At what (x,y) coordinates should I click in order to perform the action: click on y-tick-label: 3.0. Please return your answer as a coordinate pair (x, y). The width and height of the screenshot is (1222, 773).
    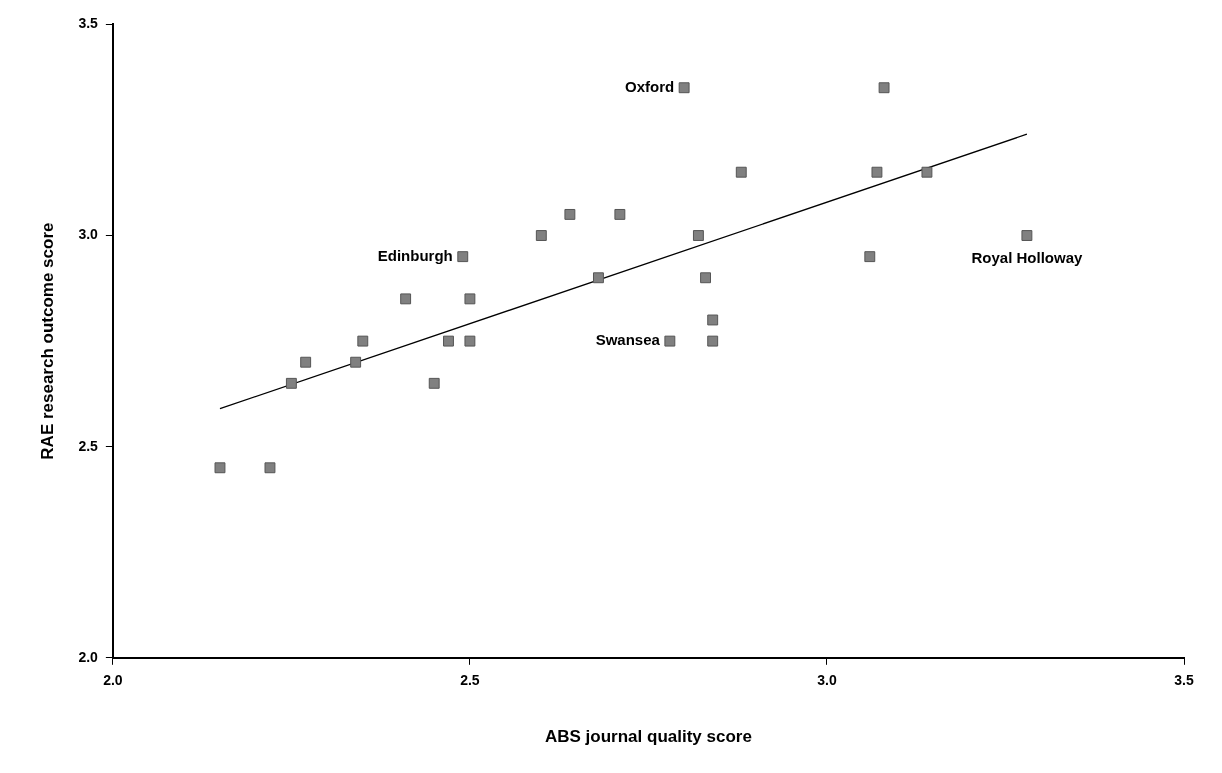
    Looking at the image, I should click on (88, 234).